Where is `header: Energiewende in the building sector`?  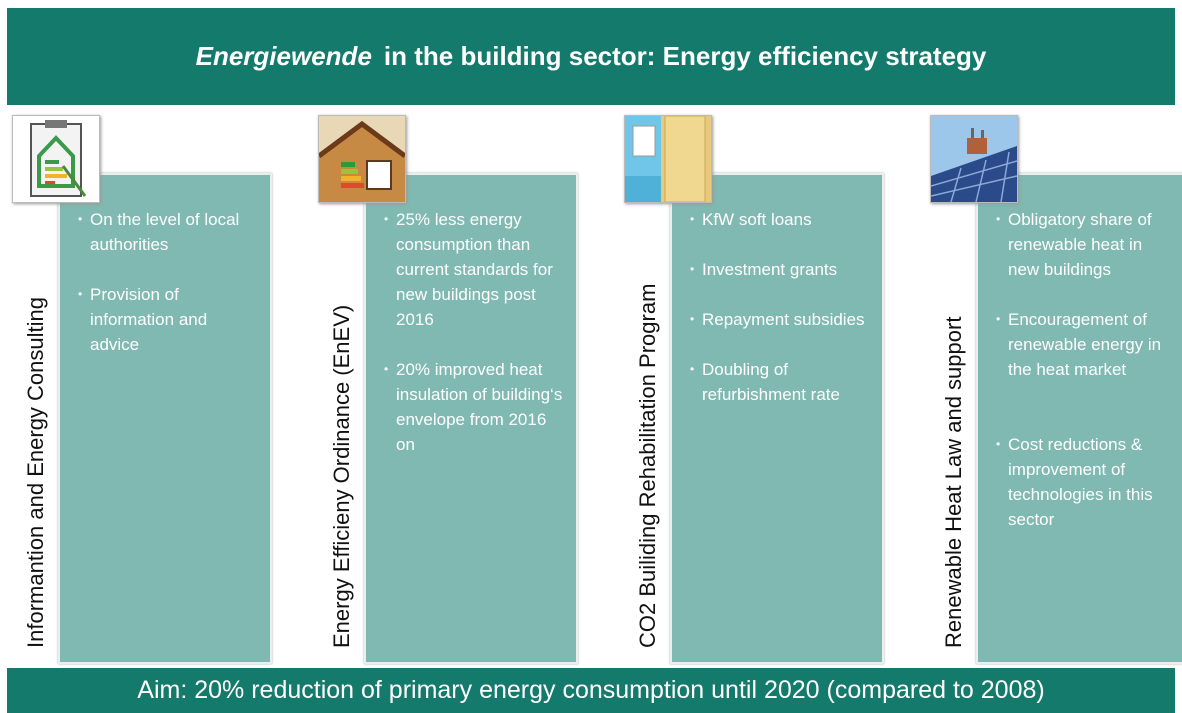 header: Energiewende in the building sector is located at coordinates (591, 56).